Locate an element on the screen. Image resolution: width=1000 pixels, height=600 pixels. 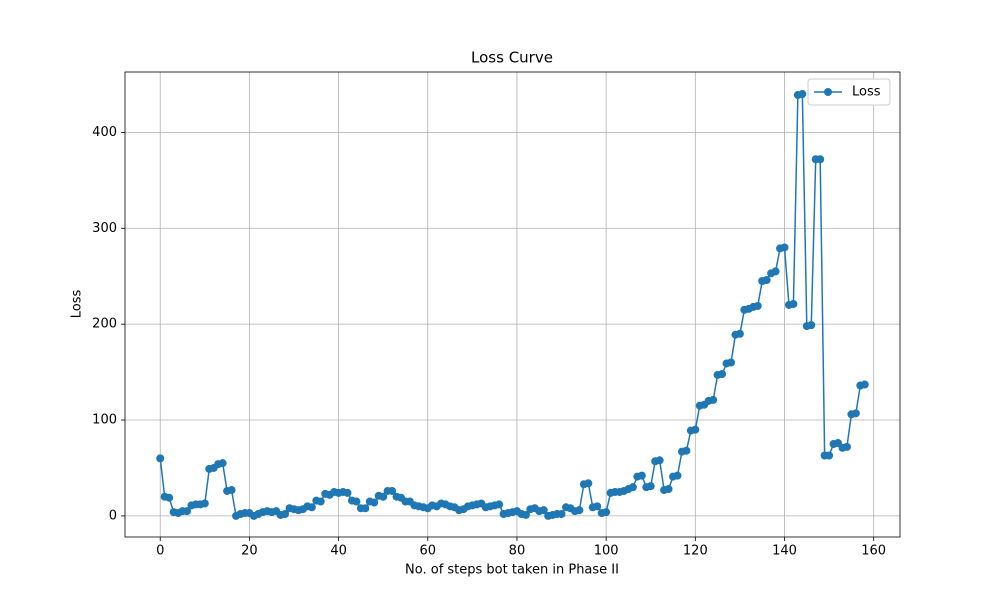
x-tick-label: 60 is located at coordinates (428, 551).